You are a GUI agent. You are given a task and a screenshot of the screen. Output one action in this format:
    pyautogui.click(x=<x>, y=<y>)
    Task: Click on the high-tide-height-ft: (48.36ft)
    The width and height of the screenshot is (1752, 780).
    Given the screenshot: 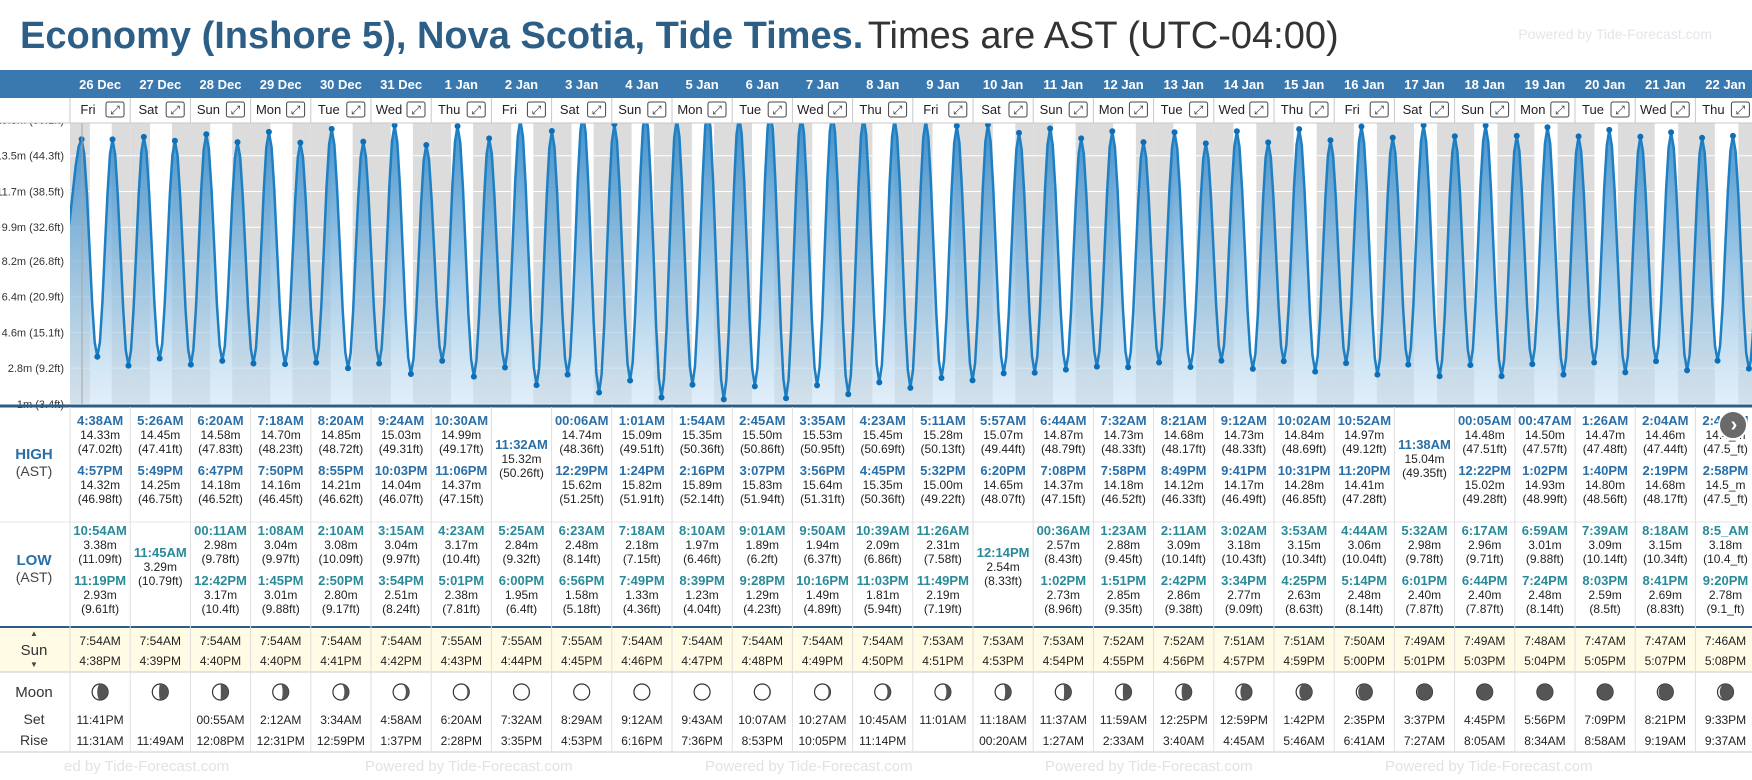 What is the action you would take?
    pyautogui.click(x=581, y=449)
    